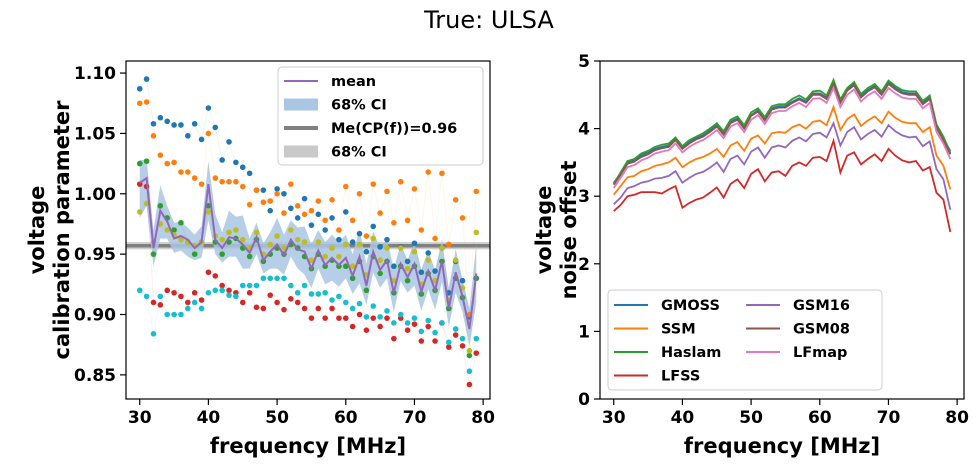 The image size is (978, 469). I want to click on legend-label: 68% CI, so click(359, 106).